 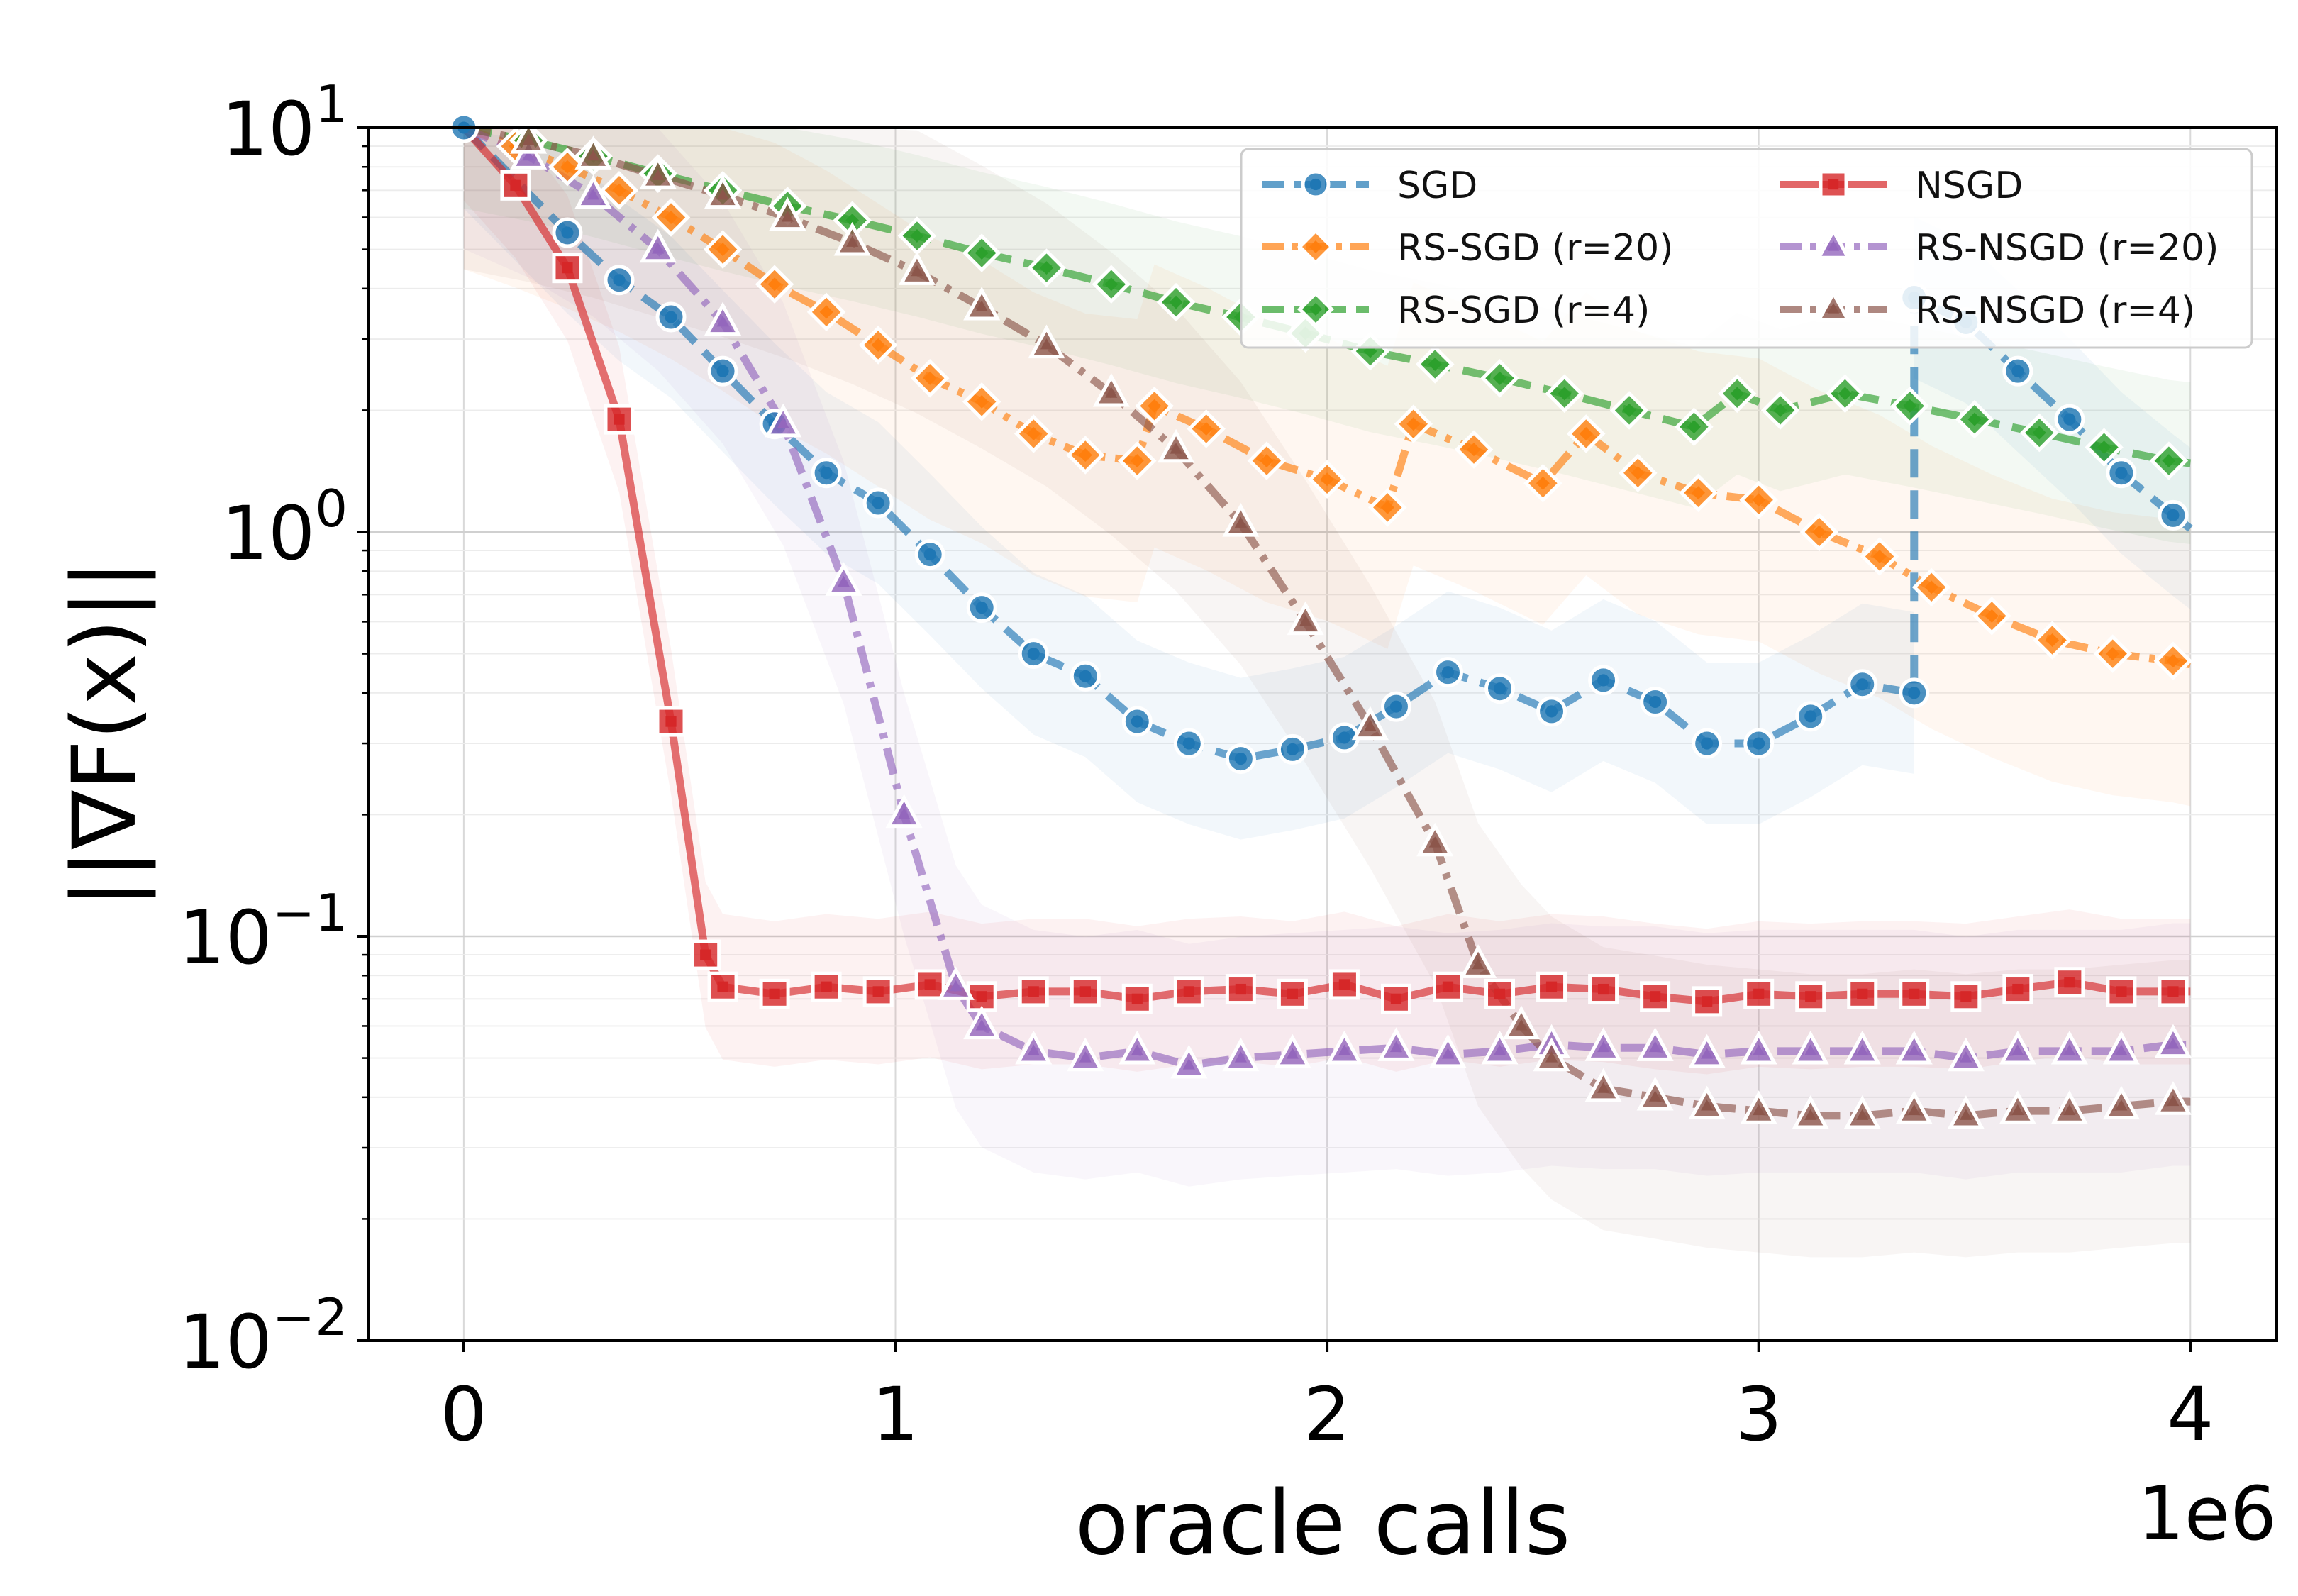 I want to click on legend-box, so click(x=1746, y=248).